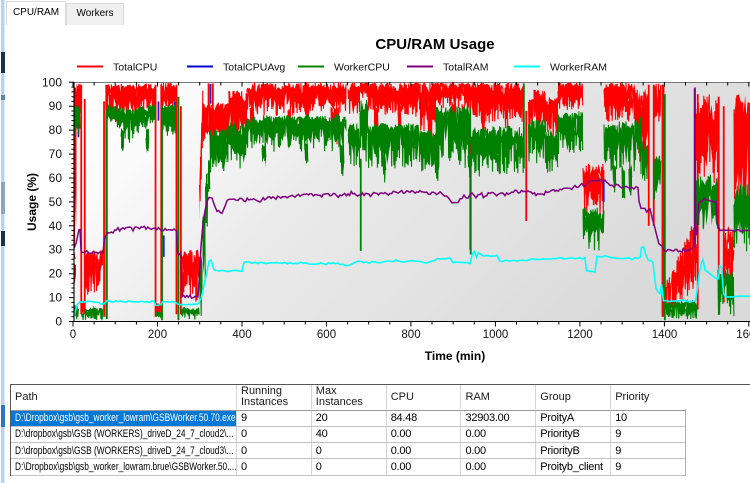 The height and width of the screenshot is (483, 750). Describe the element at coordinates (466, 68) in the screenshot. I see `svg-text: TotalRAM` at that location.